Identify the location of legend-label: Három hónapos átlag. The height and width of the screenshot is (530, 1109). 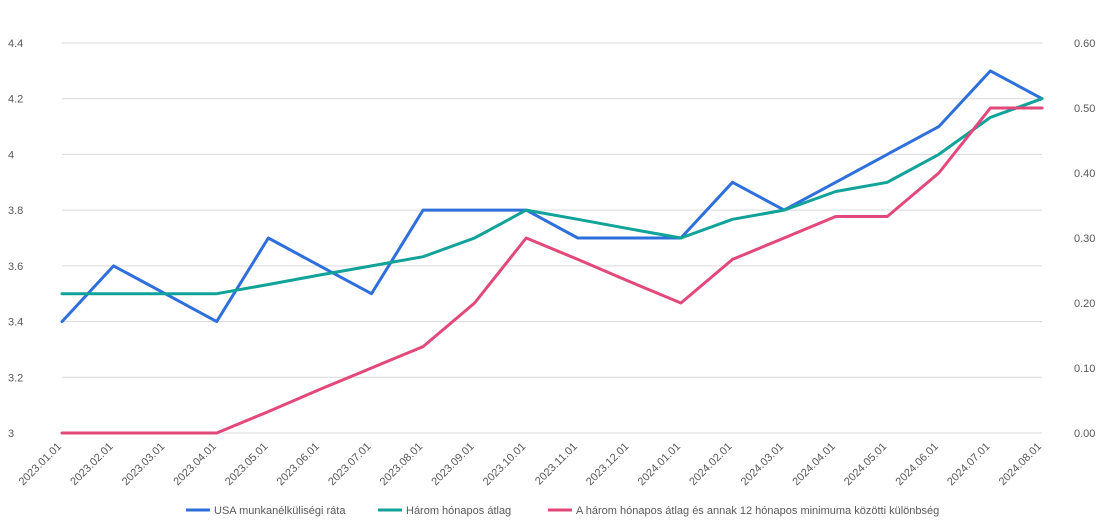
(458, 511).